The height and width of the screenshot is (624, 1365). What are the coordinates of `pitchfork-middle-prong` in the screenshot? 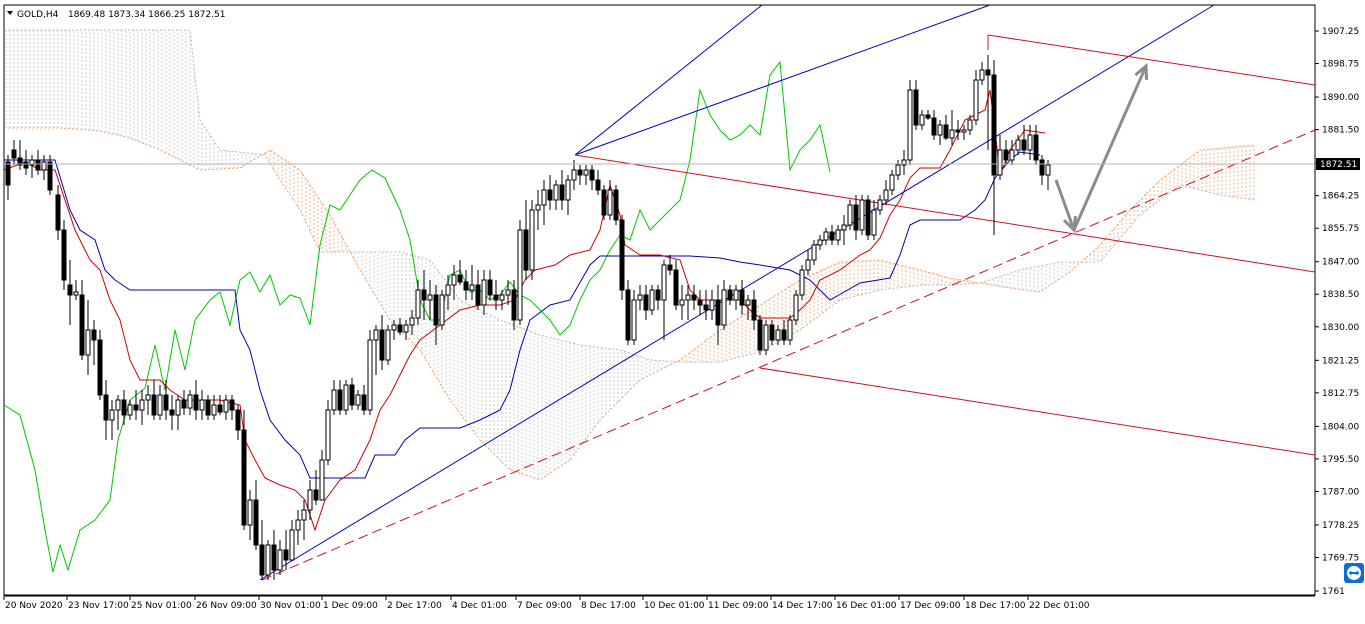 It's located at (945, 213).